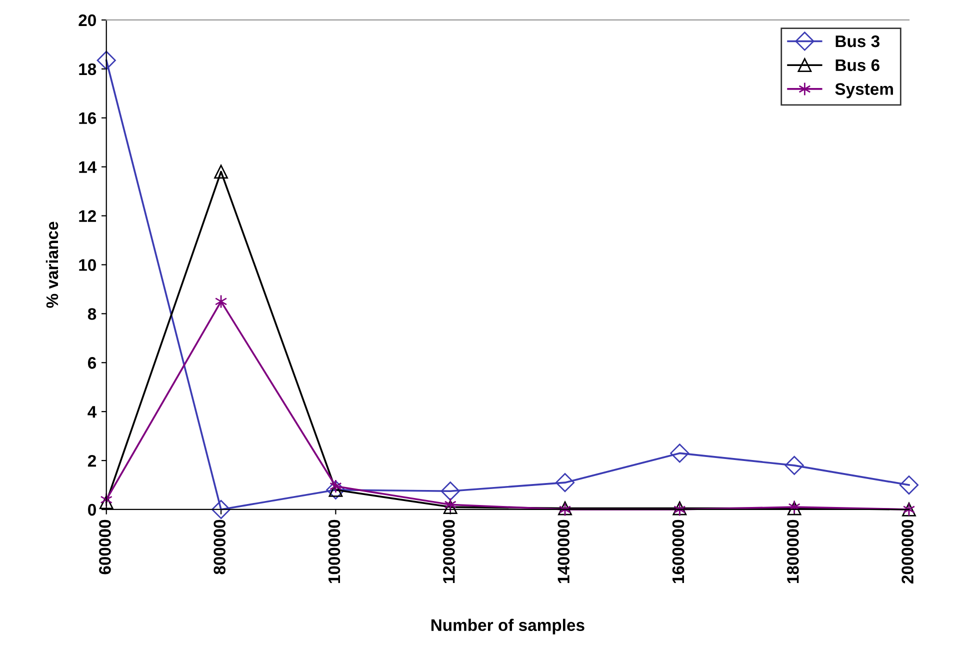 The image size is (967, 666). What do you see at coordinates (92, 460) in the screenshot?
I see `y-tick-label: 2` at bounding box center [92, 460].